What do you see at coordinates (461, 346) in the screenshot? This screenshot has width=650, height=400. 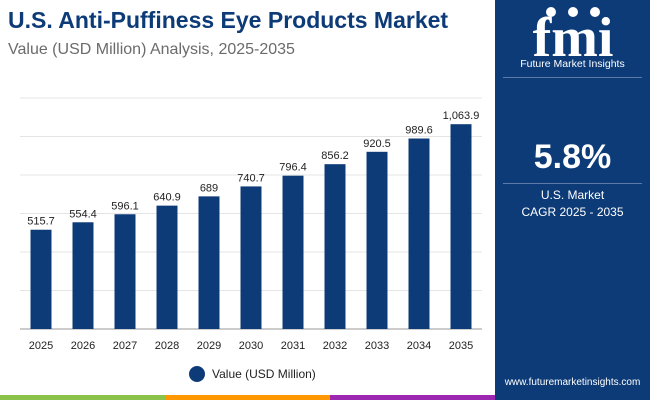 I see `x-tick-label: 2035` at bounding box center [461, 346].